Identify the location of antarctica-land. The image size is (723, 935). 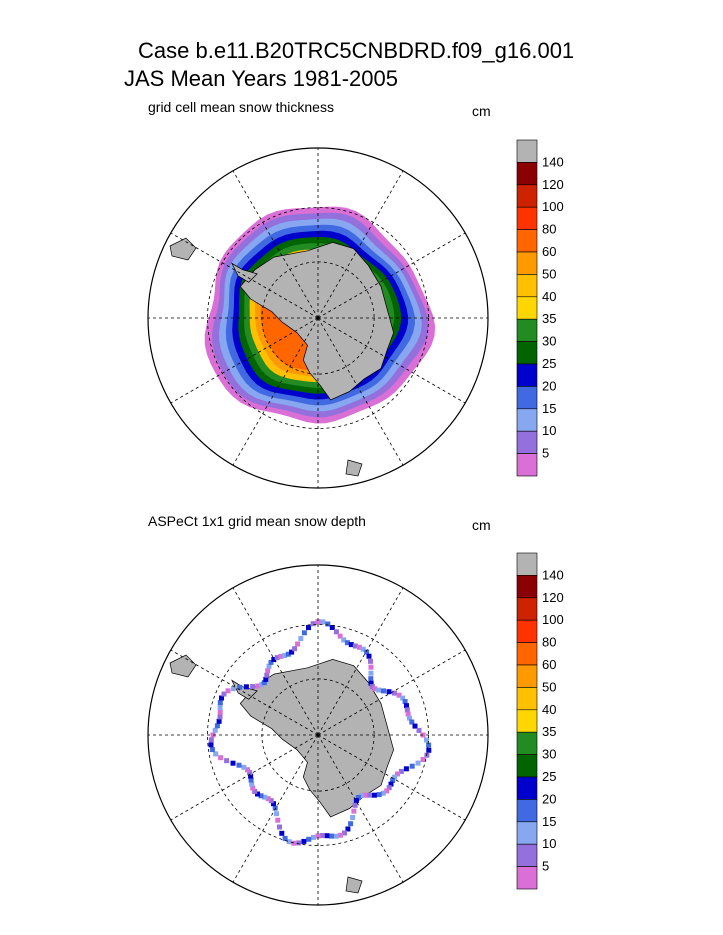
(316, 321).